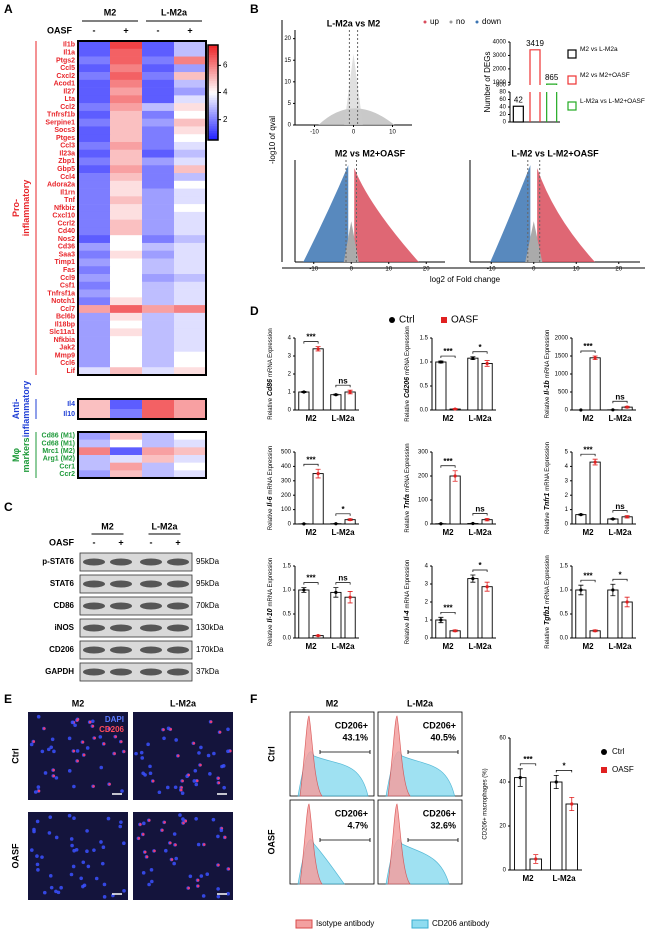 The height and width of the screenshot is (938, 660). Describe the element at coordinates (286, 467) in the screenshot. I see `y-tick-label: 400` at that location.